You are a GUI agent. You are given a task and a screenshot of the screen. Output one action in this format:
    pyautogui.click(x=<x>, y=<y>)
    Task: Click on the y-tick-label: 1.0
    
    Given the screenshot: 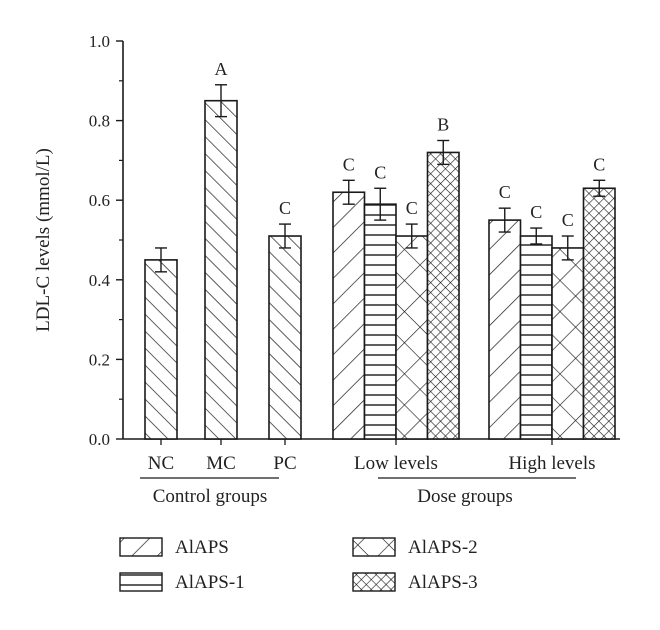 What is the action you would take?
    pyautogui.click(x=99, y=41)
    